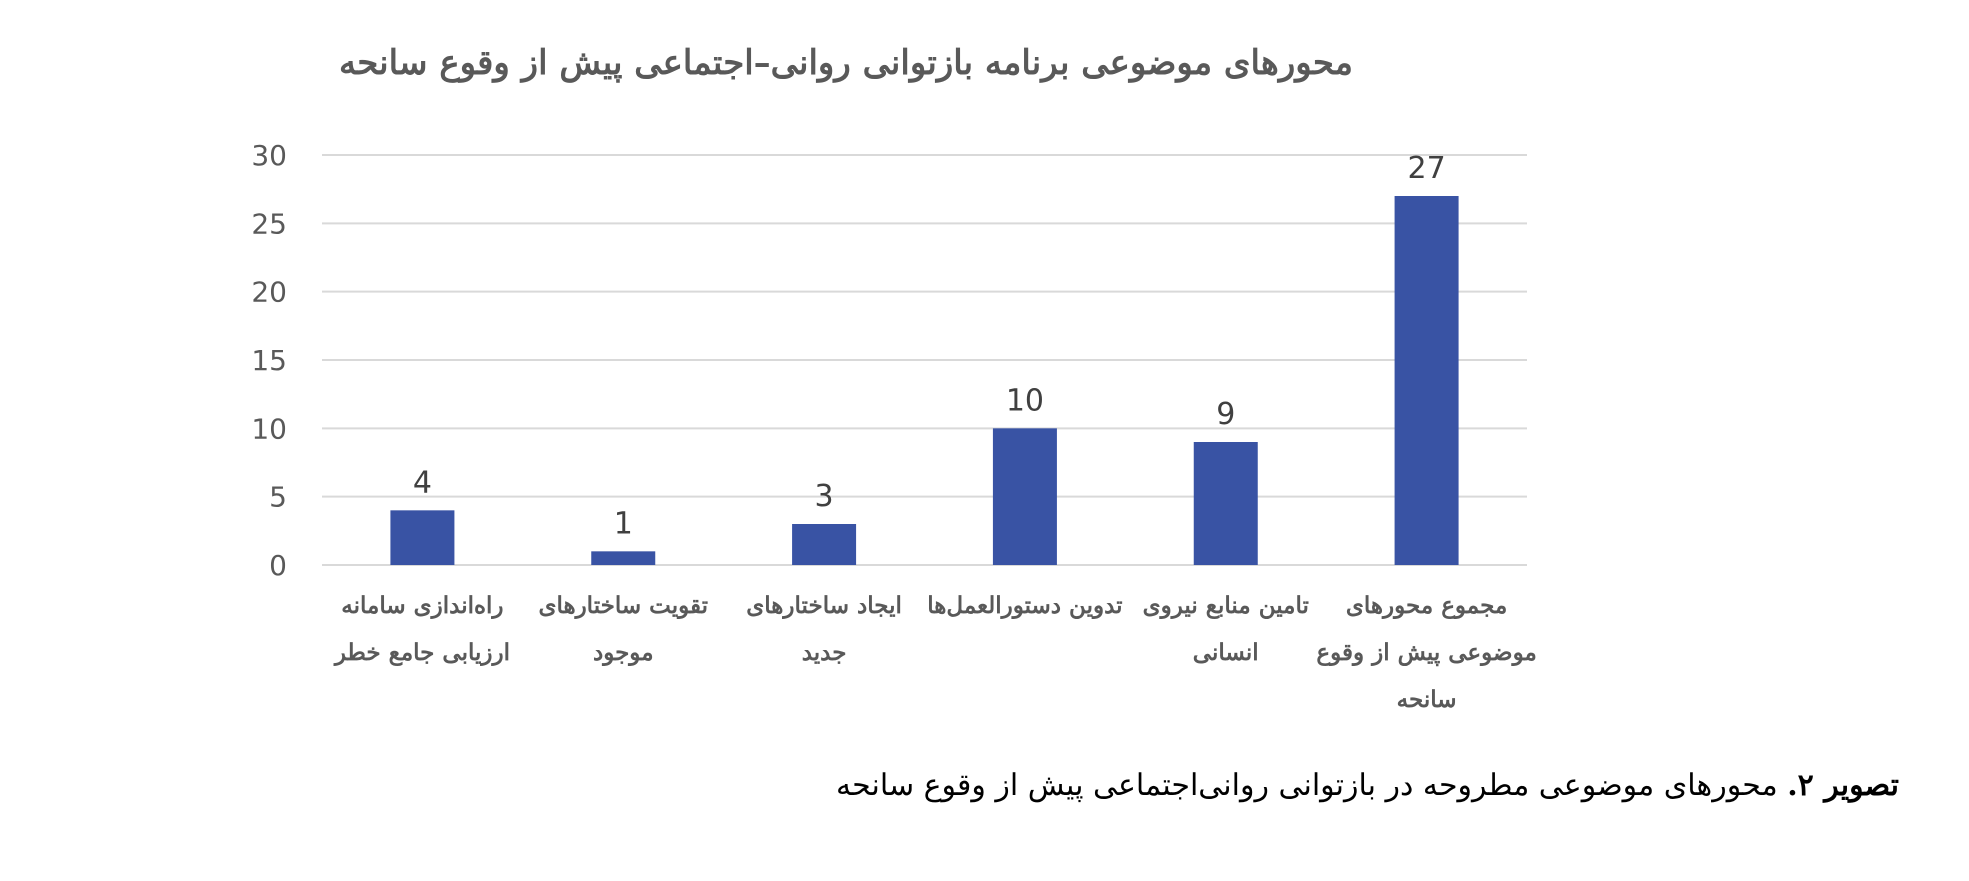 Image resolution: width=1969 pixels, height=881 pixels. What do you see at coordinates (623, 523) in the screenshot?
I see `data-label: 1` at bounding box center [623, 523].